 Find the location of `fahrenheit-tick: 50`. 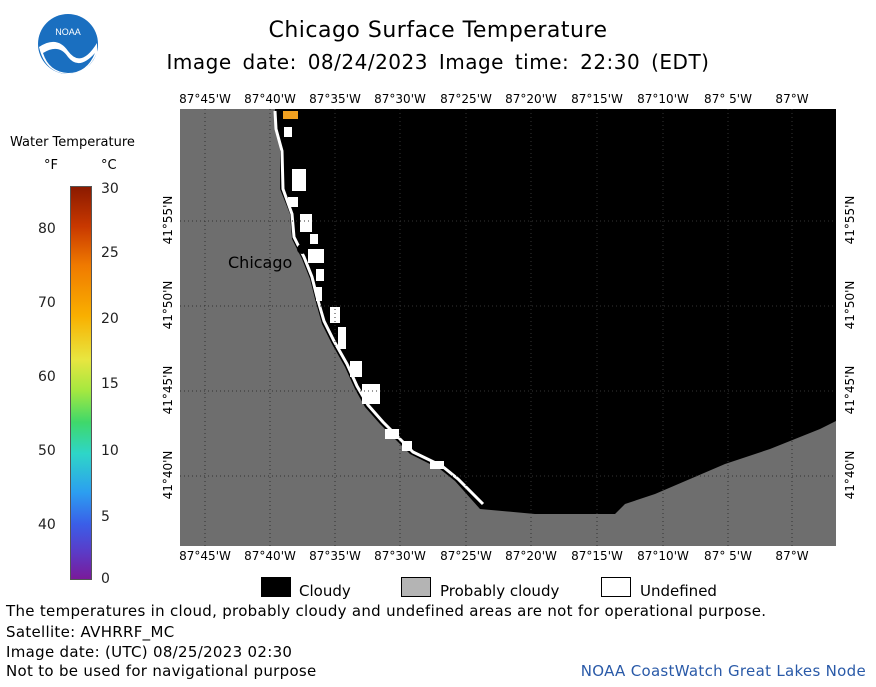

fahrenheit-tick: 50 is located at coordinates (47, 451).